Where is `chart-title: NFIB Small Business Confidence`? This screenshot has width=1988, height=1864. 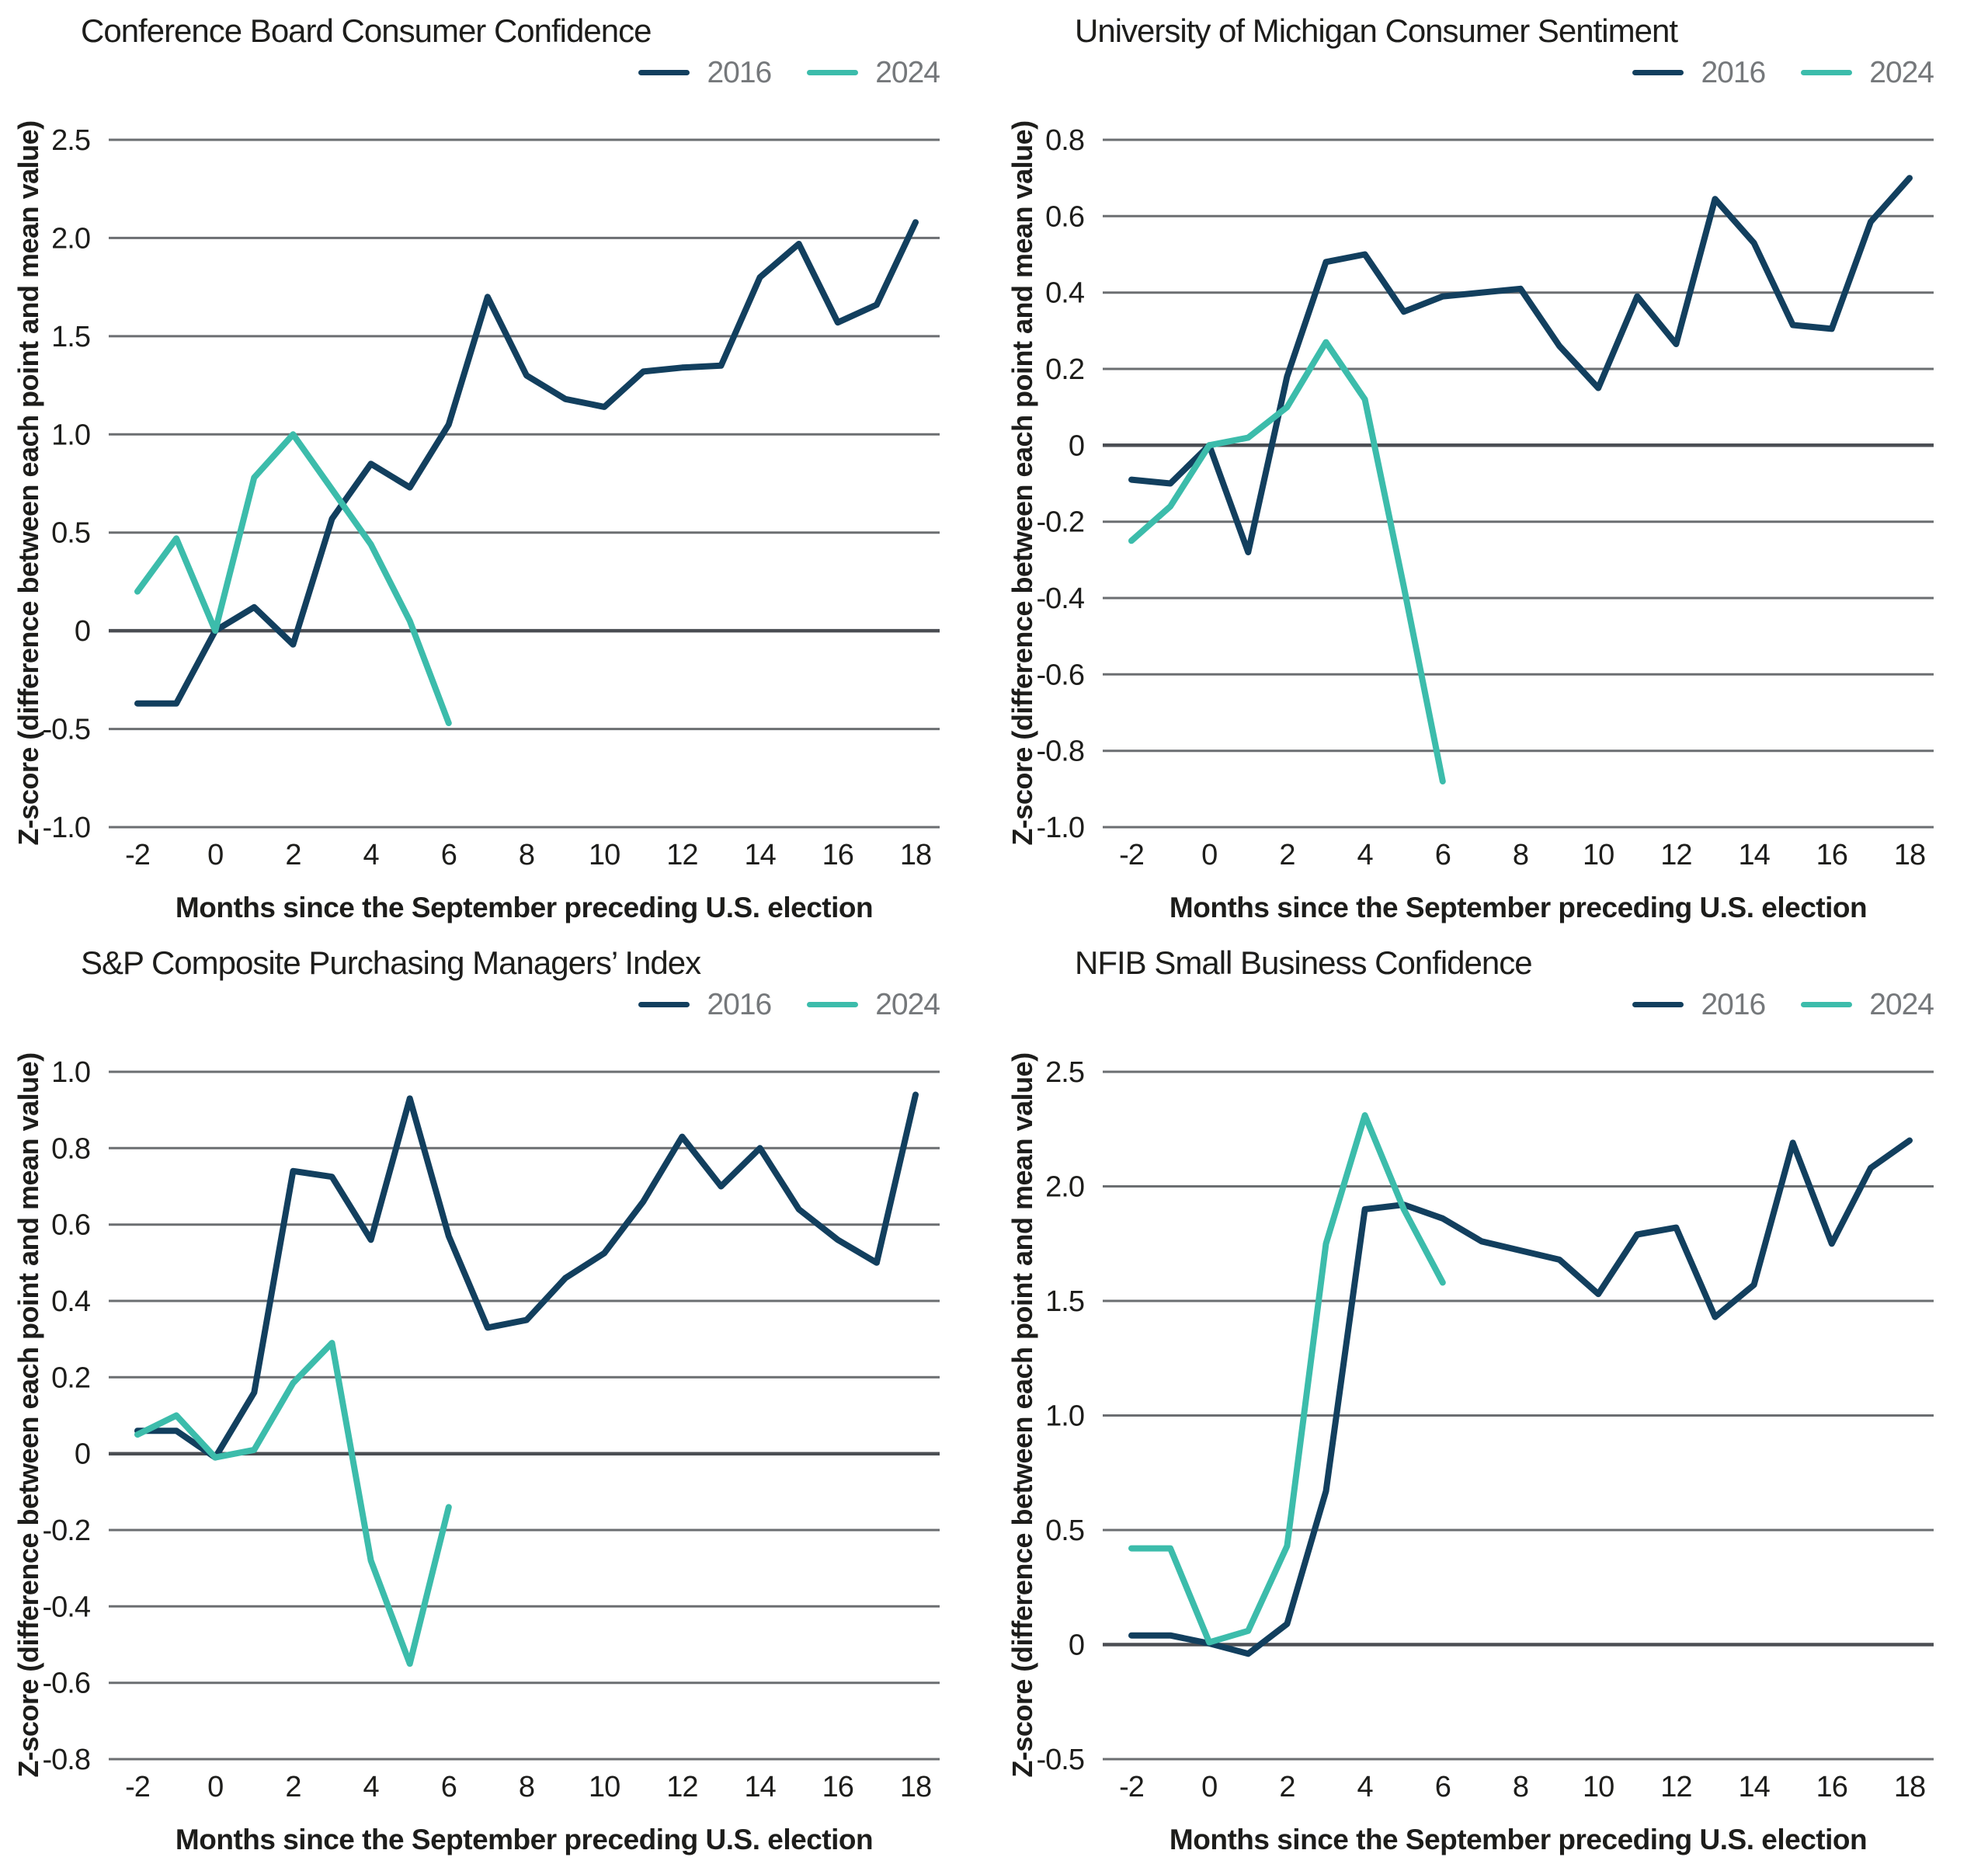
chart-title: NFIB Small Business Confidence is located at coordinates (1304, 962).